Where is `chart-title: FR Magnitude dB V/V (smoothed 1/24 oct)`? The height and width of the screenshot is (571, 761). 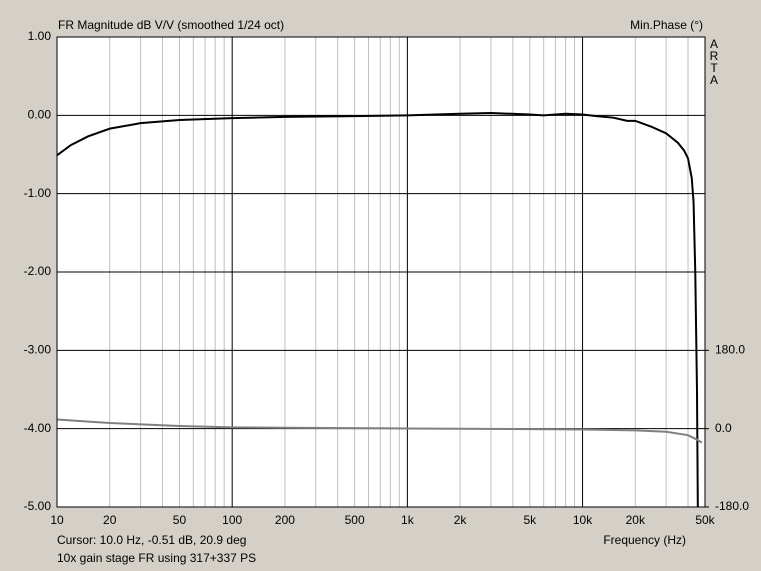
chart-title: FR Magnitude dB V/V (smoothed 1/24 oct) is located at coordinates (171, 25).